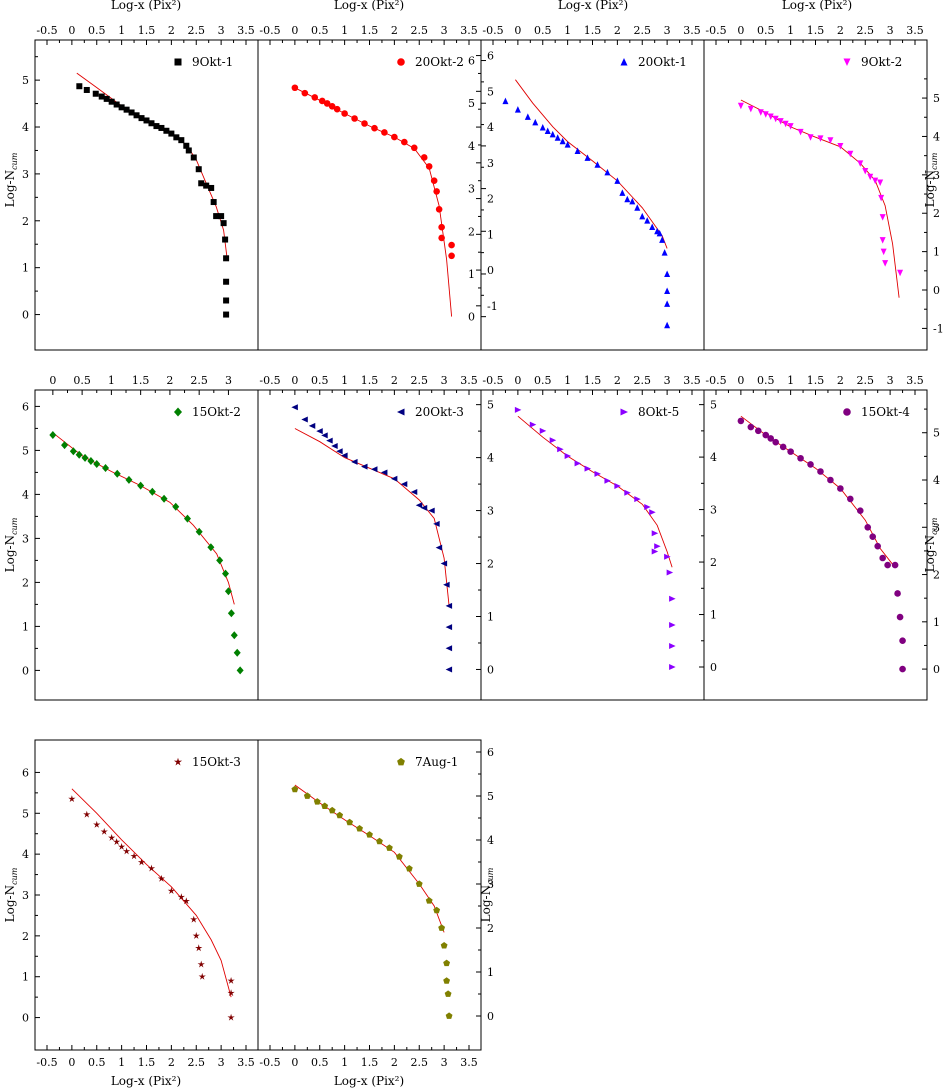 The image size is (946, 1090). I want to click on top-xlabel-1: Log-x (Pix²), so click(146, 6).